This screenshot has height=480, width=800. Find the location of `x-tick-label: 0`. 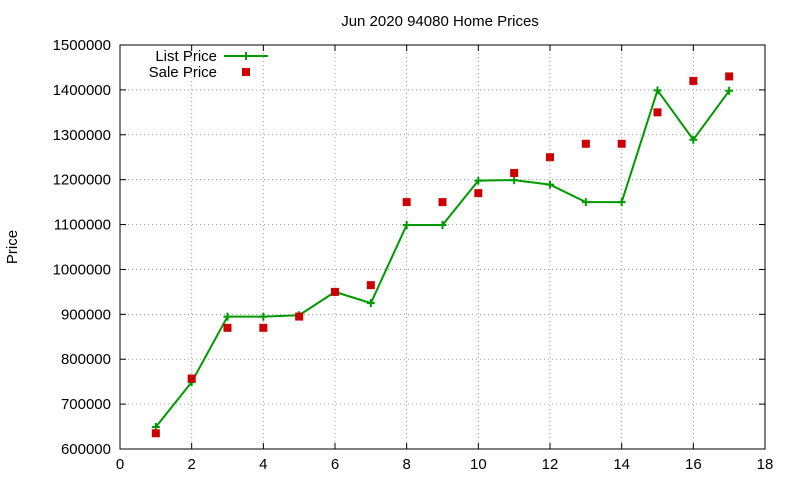

x-tick-label: 0 is located at coordinates (120, 464).